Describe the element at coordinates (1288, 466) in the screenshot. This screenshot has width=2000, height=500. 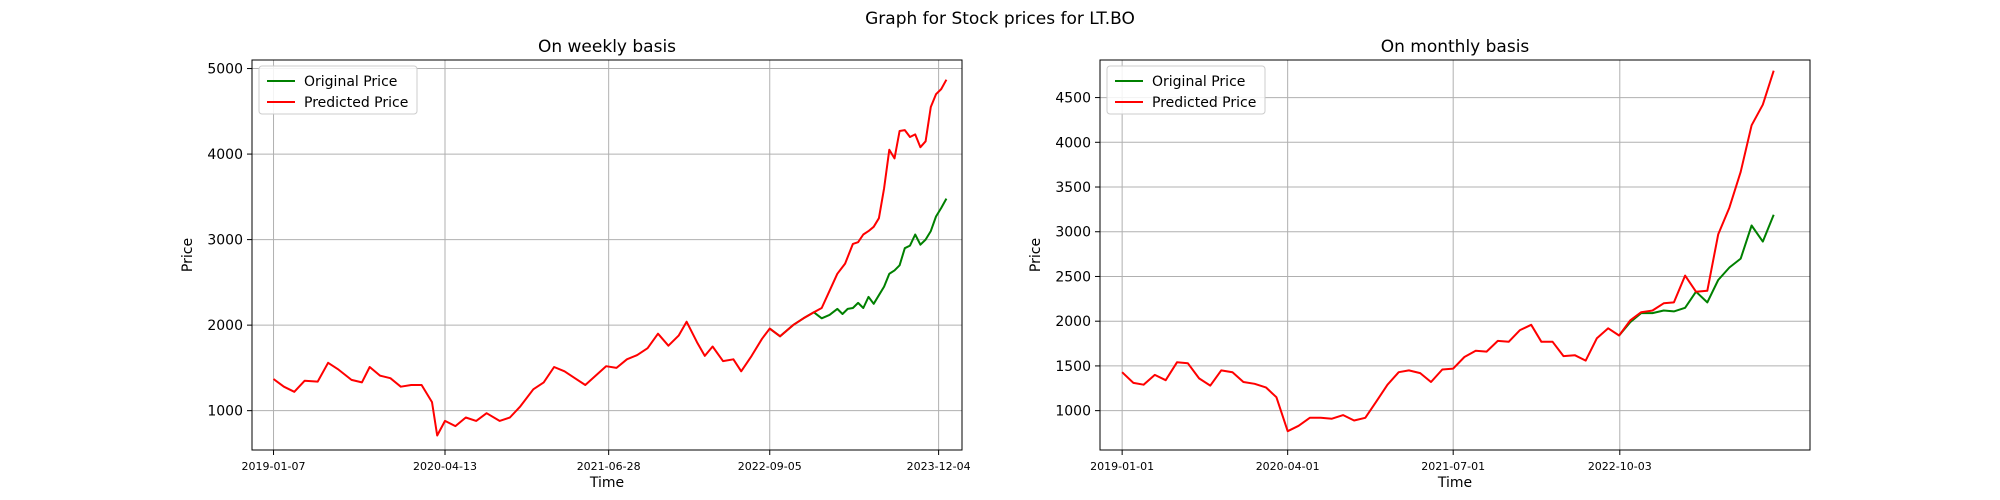
I see `x-tick-label: 2020-04-01` at that location.